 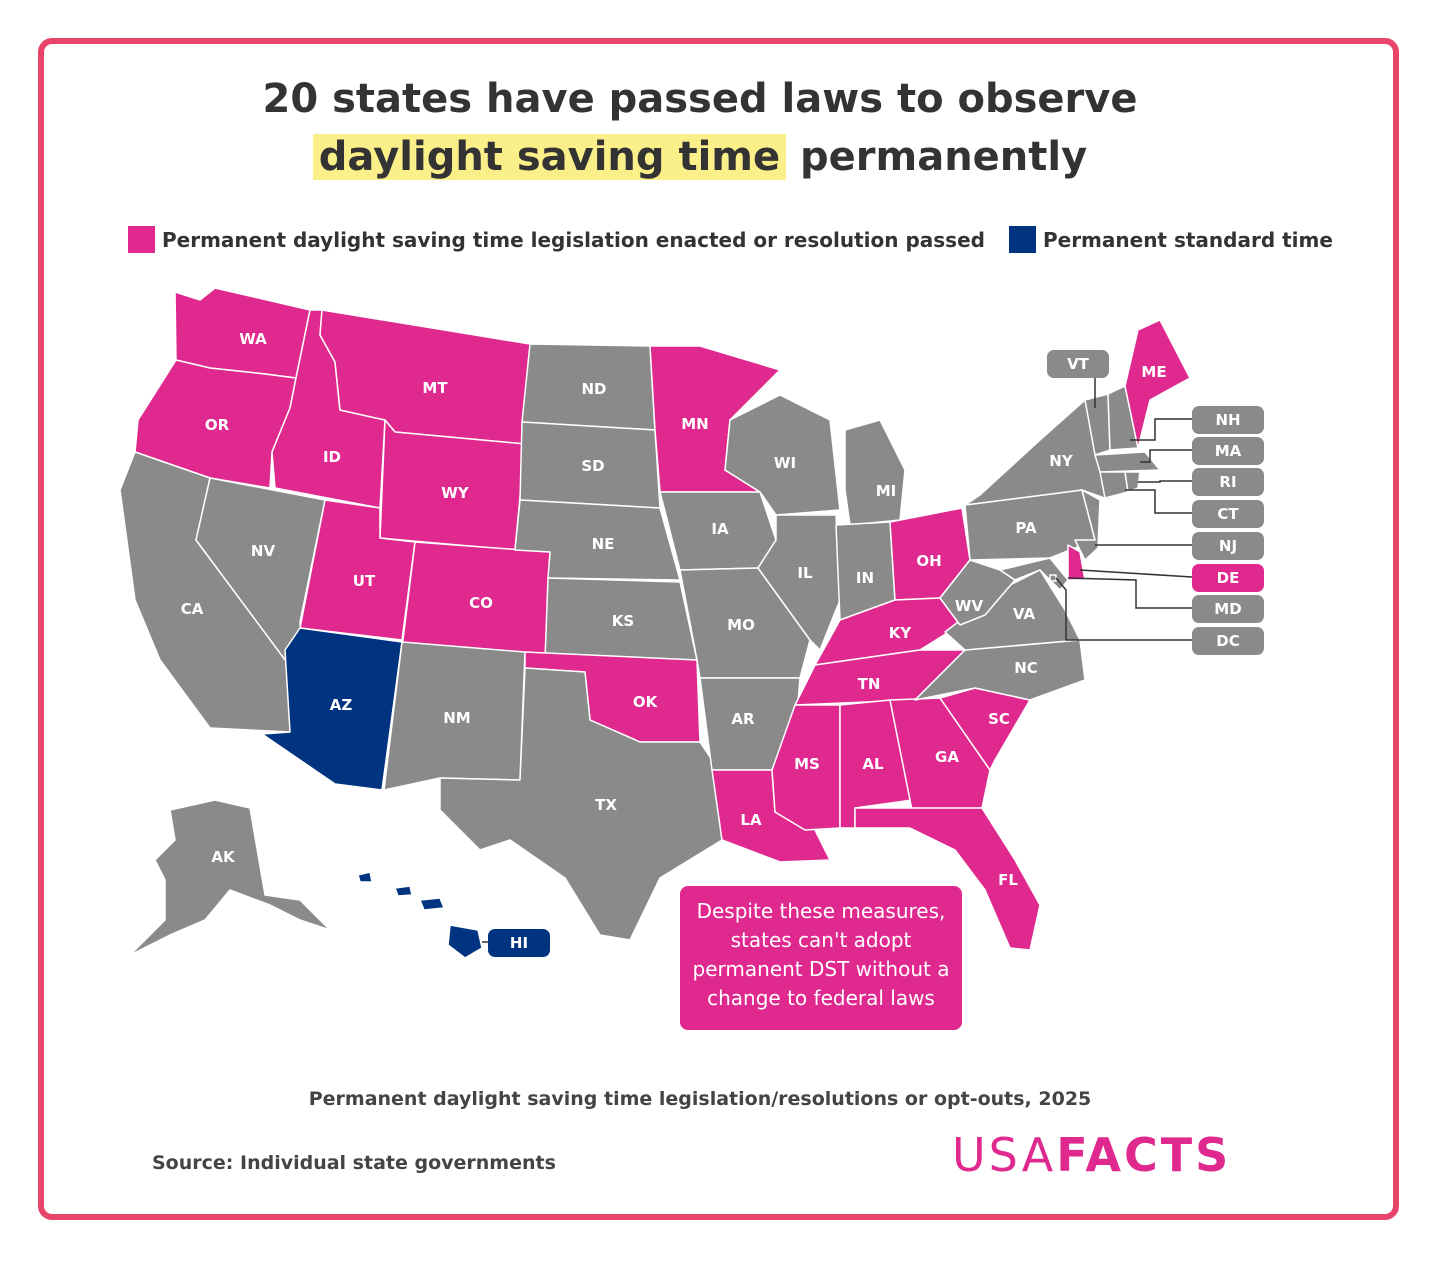 What do you see at coordinates (603, 544) in the screenshot?
I see `state-label-ne: NE` at bounding box center [603, 544].